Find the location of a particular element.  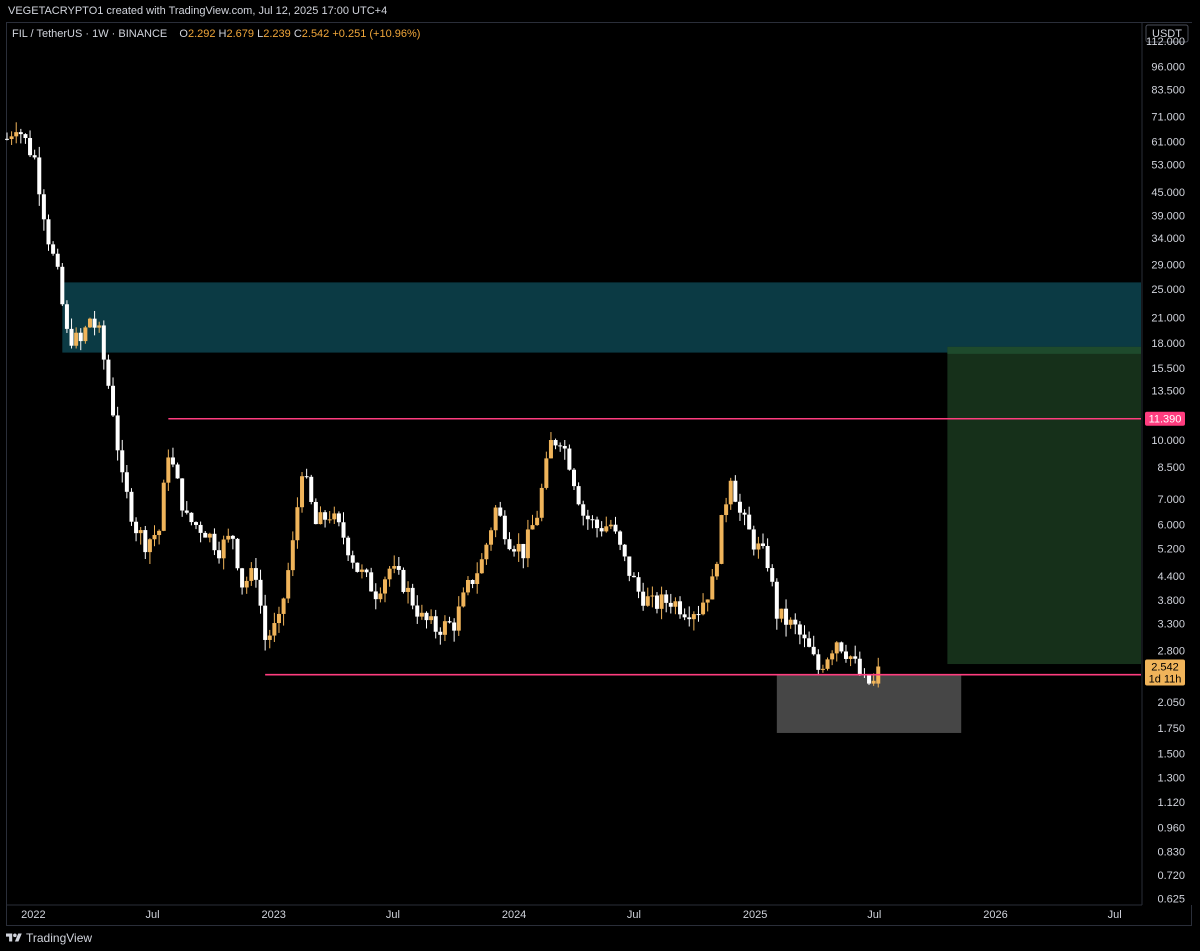

y-tick-label: 83.500 is located at coordinates (1168, 91).